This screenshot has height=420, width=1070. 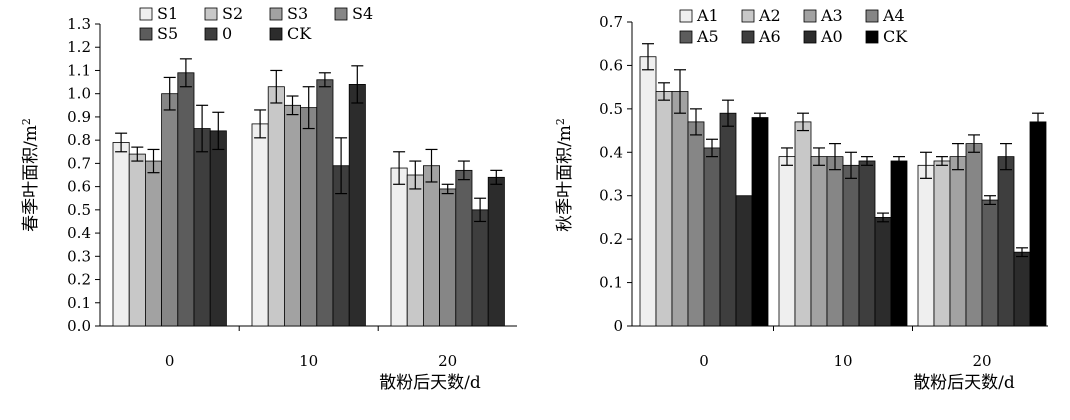 What do you see at coordinates (748, 37) in the screenshot?
I see `legend-swatch-A6` at bounding box center [748, 37].